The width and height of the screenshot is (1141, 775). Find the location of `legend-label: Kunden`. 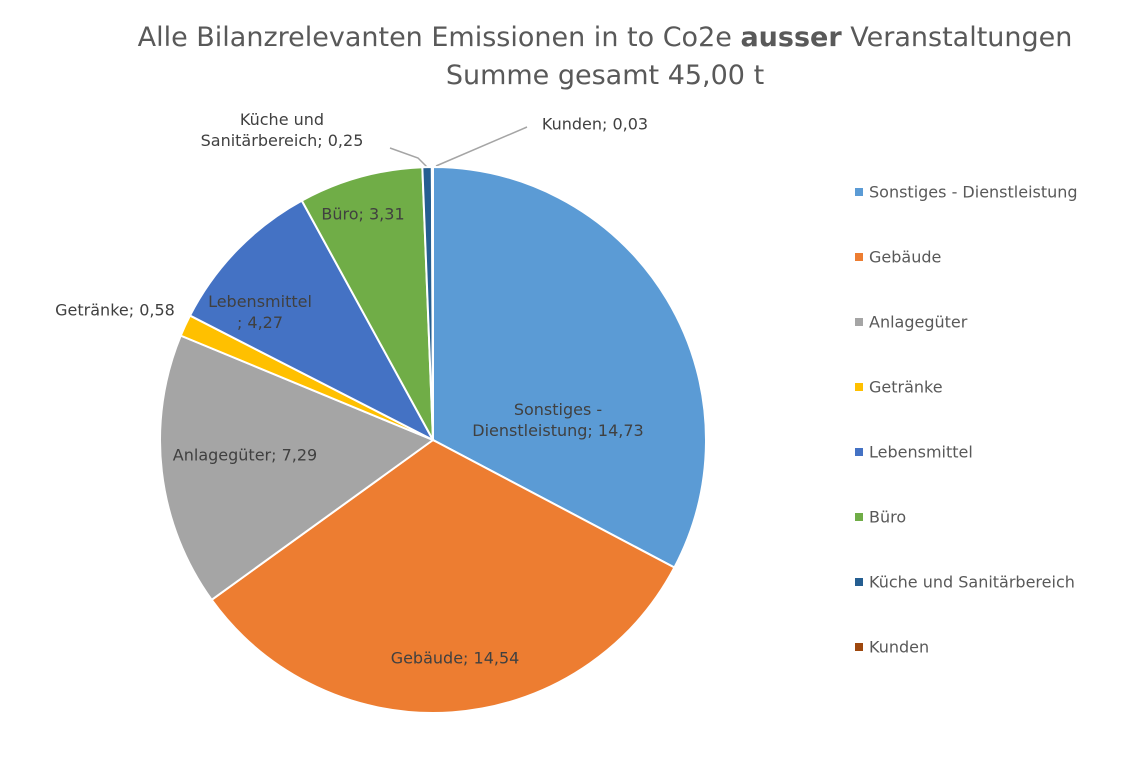

legend-label: Kunden is located at coordinates (899, 647).